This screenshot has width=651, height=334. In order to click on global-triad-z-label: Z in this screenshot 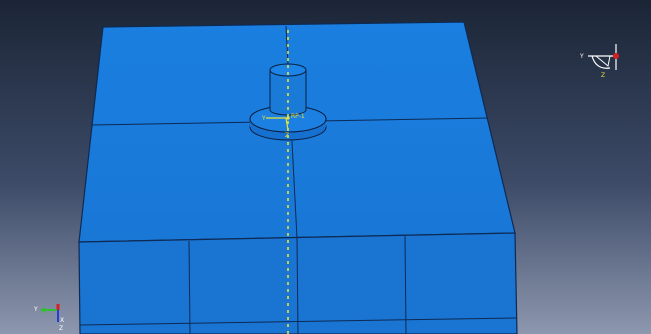, I will do `click(61, 328)`.